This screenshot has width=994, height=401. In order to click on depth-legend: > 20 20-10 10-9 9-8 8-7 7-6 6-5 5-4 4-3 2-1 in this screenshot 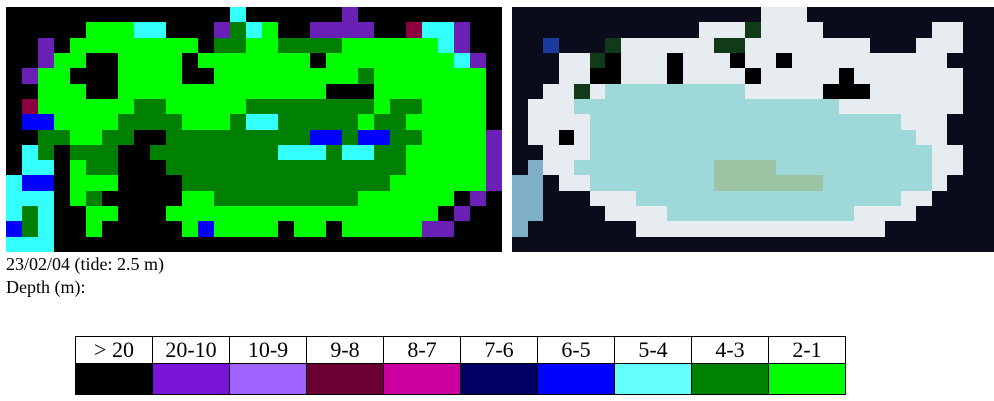, I will do `click(460, 365)`.